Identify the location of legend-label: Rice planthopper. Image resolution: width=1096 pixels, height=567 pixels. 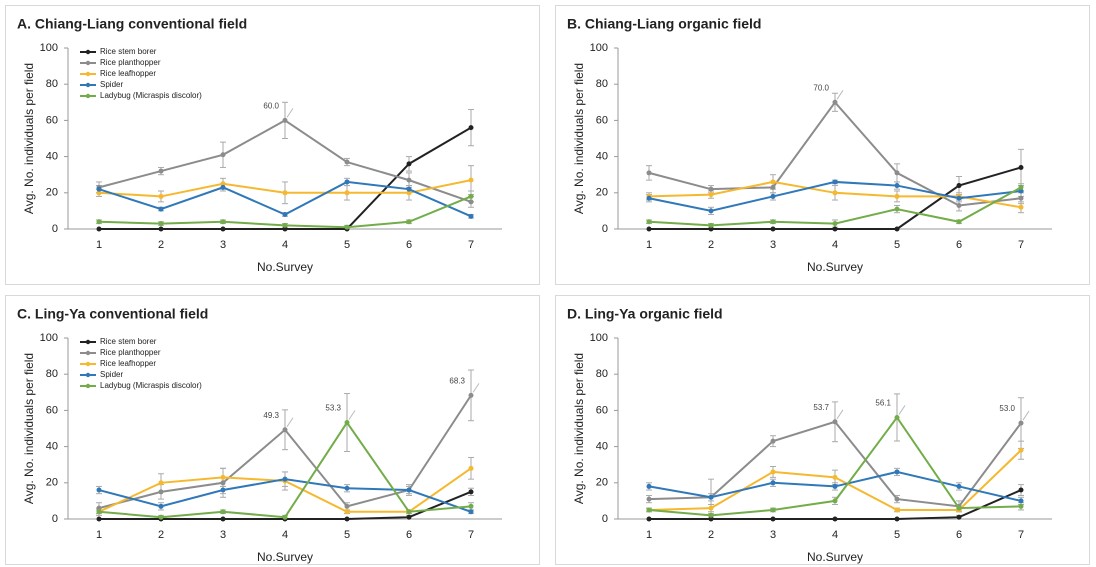
(130, 62).